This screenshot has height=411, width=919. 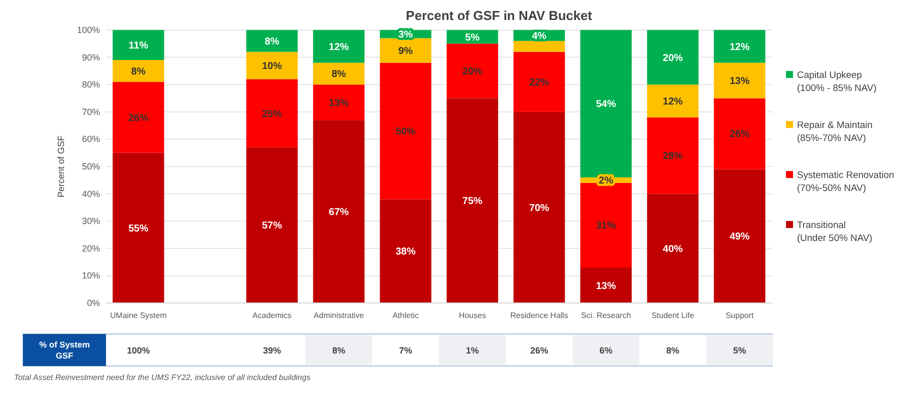 What do you see at coordinates (162, 377) in the screenshot?
I see `text: Total Asset Reinvestment need for the UMS FY22, inclusive of all included buildings` at bounding box center [162, 377].